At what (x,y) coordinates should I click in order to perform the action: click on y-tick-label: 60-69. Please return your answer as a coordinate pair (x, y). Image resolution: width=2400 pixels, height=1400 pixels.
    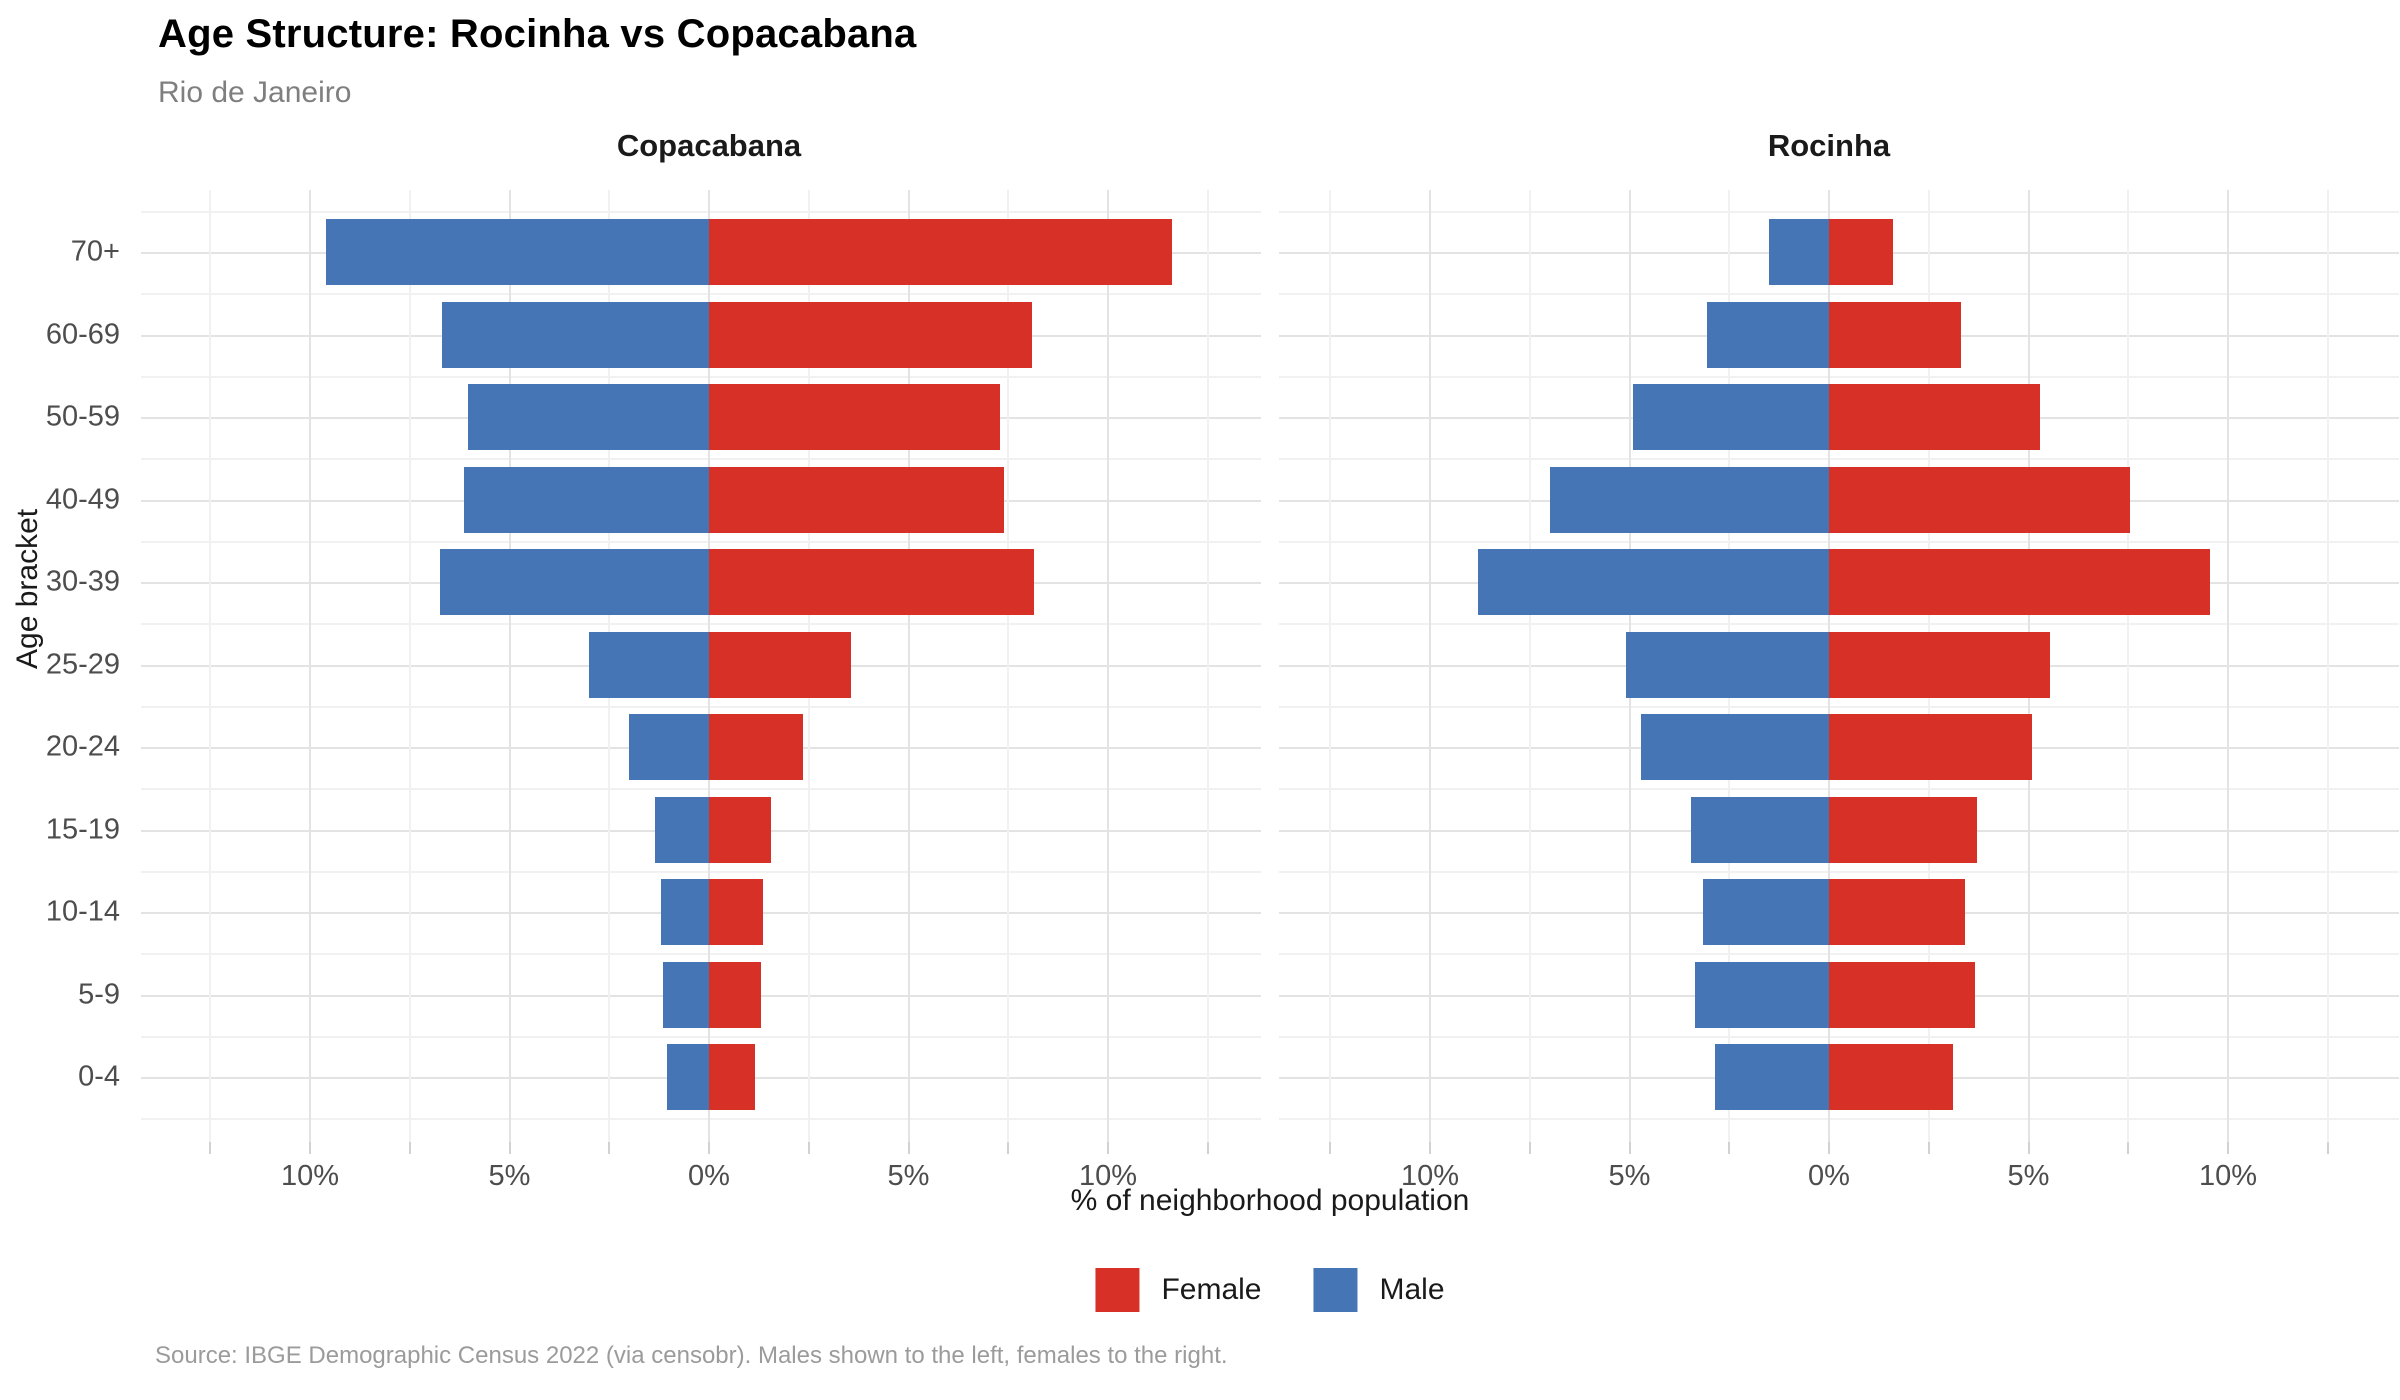
    Looking at the image, I should click on (82, 334).